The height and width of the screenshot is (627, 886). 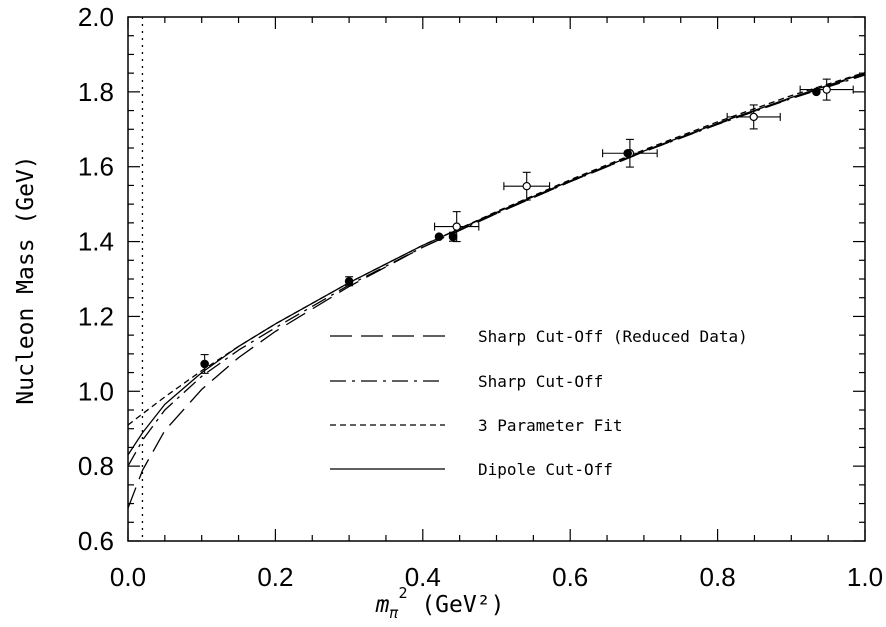 I want to click on x-tick-label: 0.6, so click(x=570, y=577).